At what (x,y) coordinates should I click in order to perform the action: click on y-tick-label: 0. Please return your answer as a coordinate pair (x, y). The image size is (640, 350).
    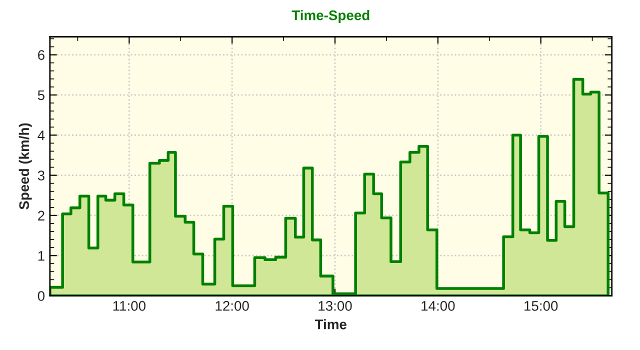
    Looking at the image, I should click on (41, 296).